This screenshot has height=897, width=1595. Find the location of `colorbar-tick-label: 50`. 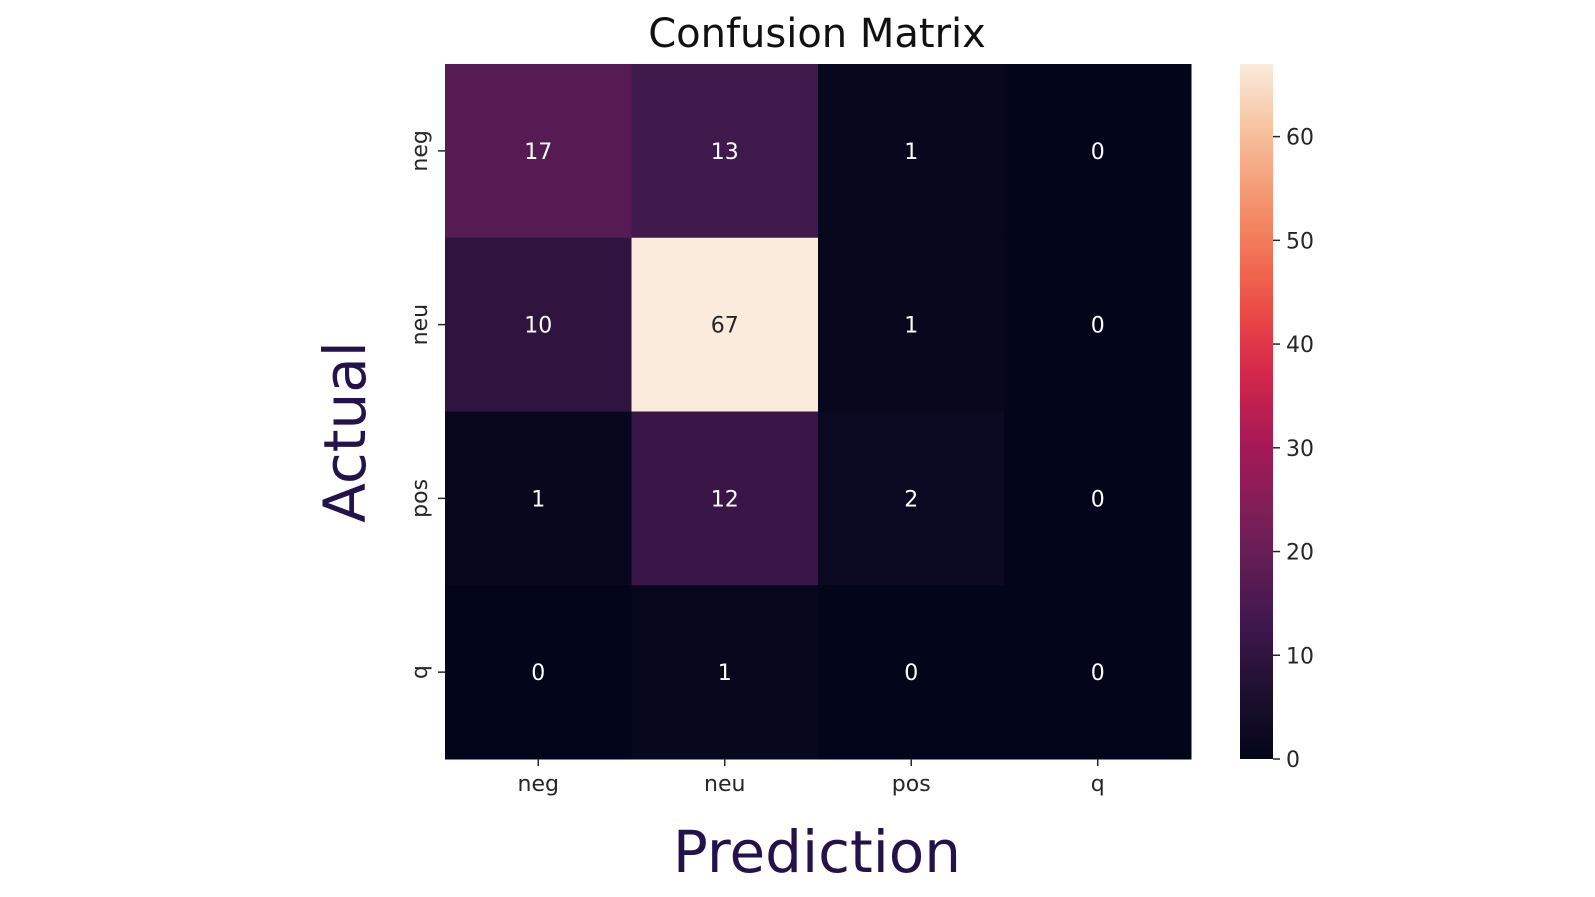

colorbar-tick-label: 50 is located at coordinates (1300, 241).